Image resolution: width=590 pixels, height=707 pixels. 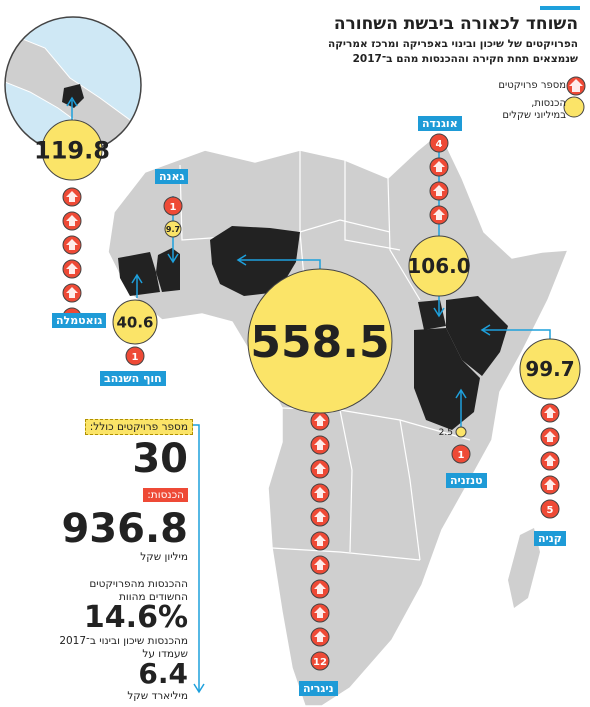 What do you see at coordinates (123, 641) in the screenshot?
I see `share-line3: מהכנסות שיכון ובינוי ב־2017` at bounding box center [123, 641].